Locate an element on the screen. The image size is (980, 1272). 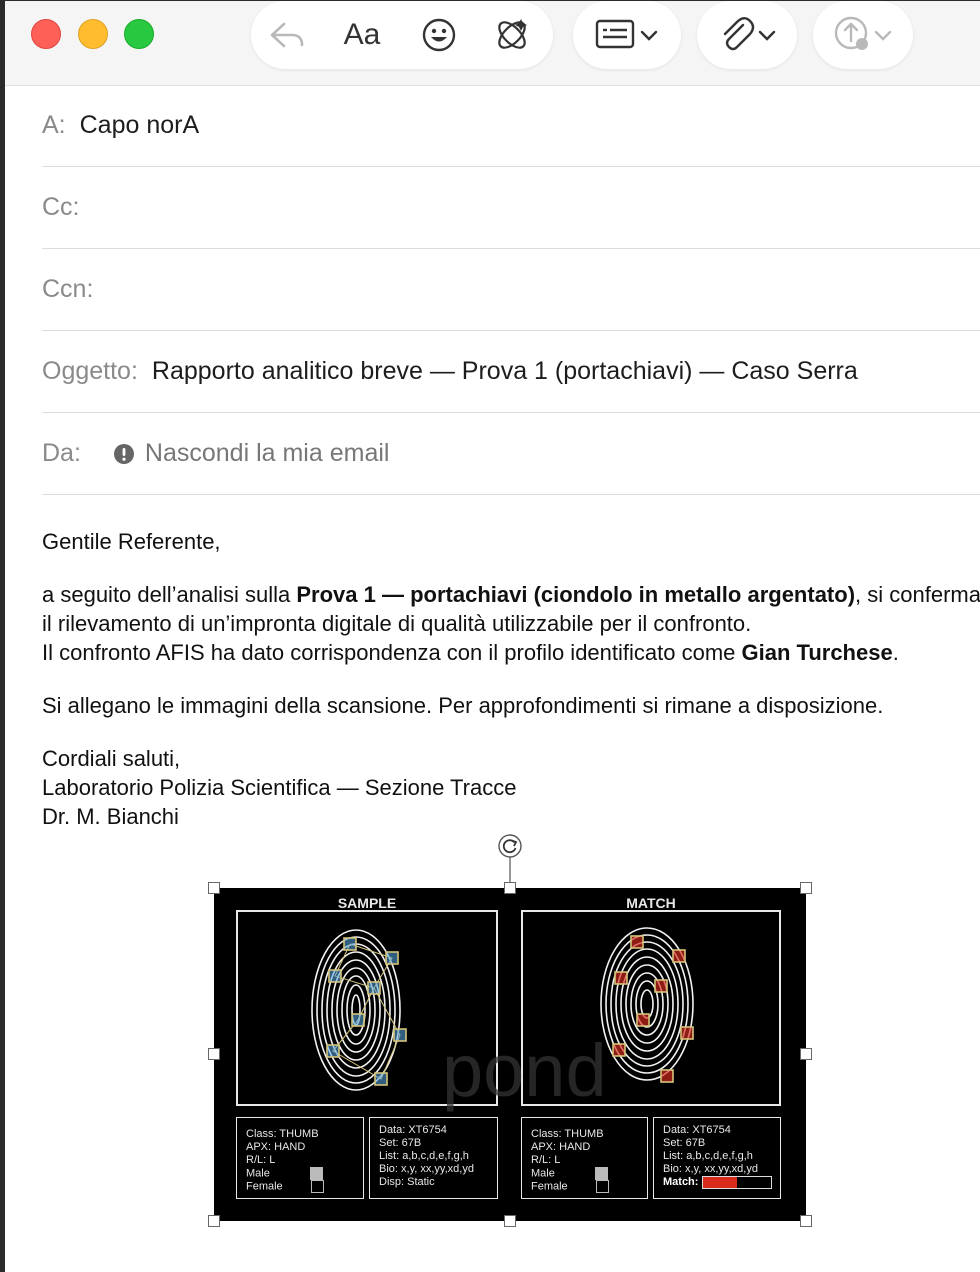
send-group is located at coordinates (863, 35).